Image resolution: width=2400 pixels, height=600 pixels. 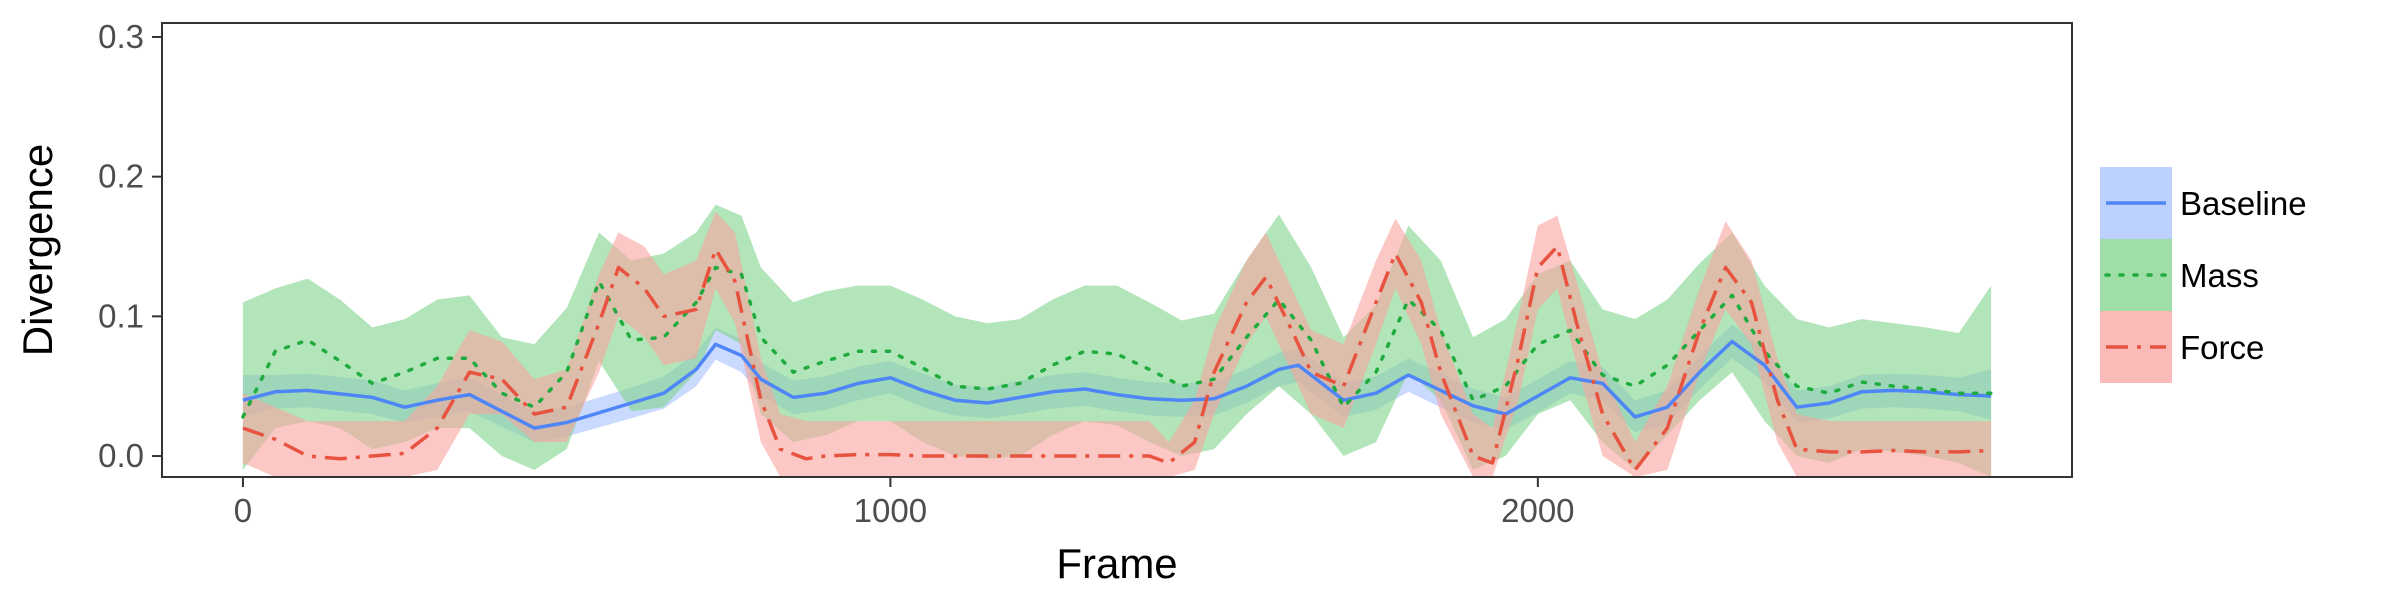 What do you see at coordinates (2222, 347) in the screenshot?
I see `legend-label: Force` at bounding box center [2222, 347].